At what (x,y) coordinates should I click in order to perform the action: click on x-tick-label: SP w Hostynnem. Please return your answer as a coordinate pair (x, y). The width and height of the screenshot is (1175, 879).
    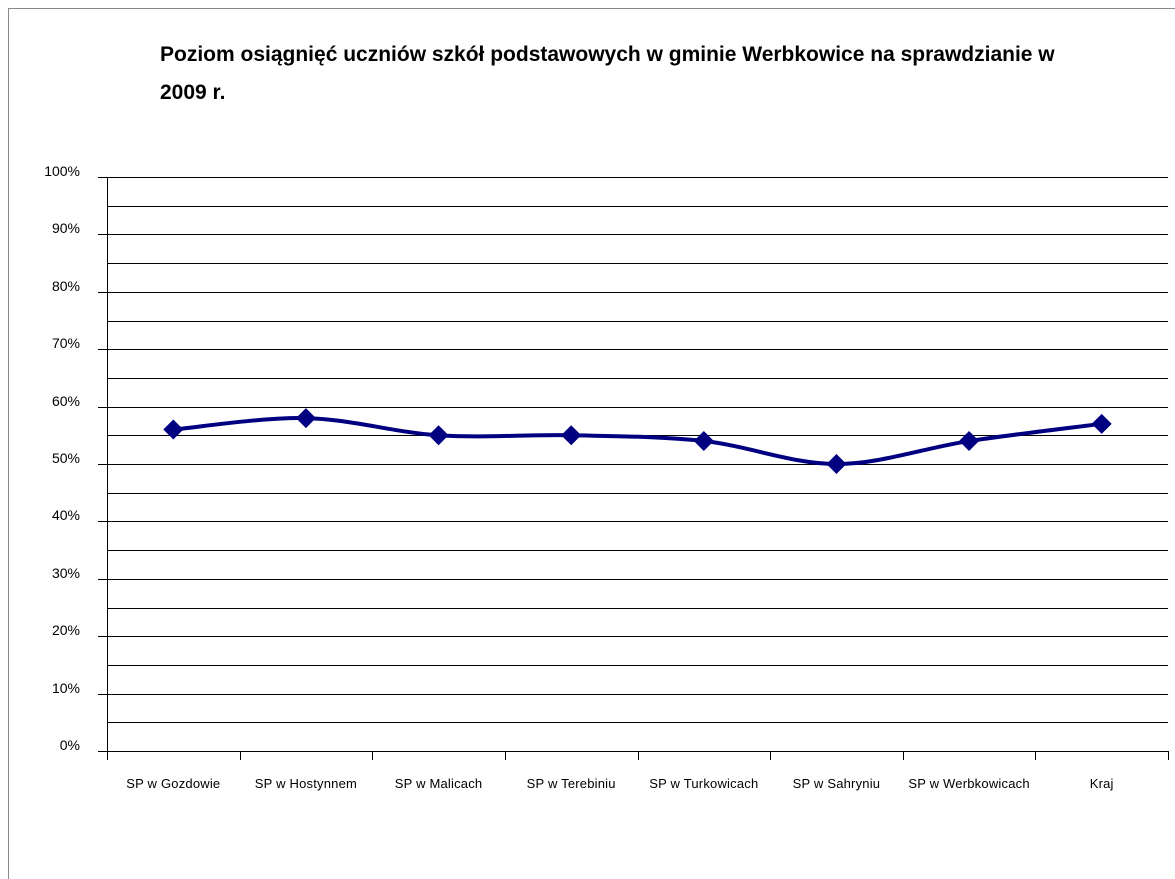
    Looking at the image, I should click on (306, 783).